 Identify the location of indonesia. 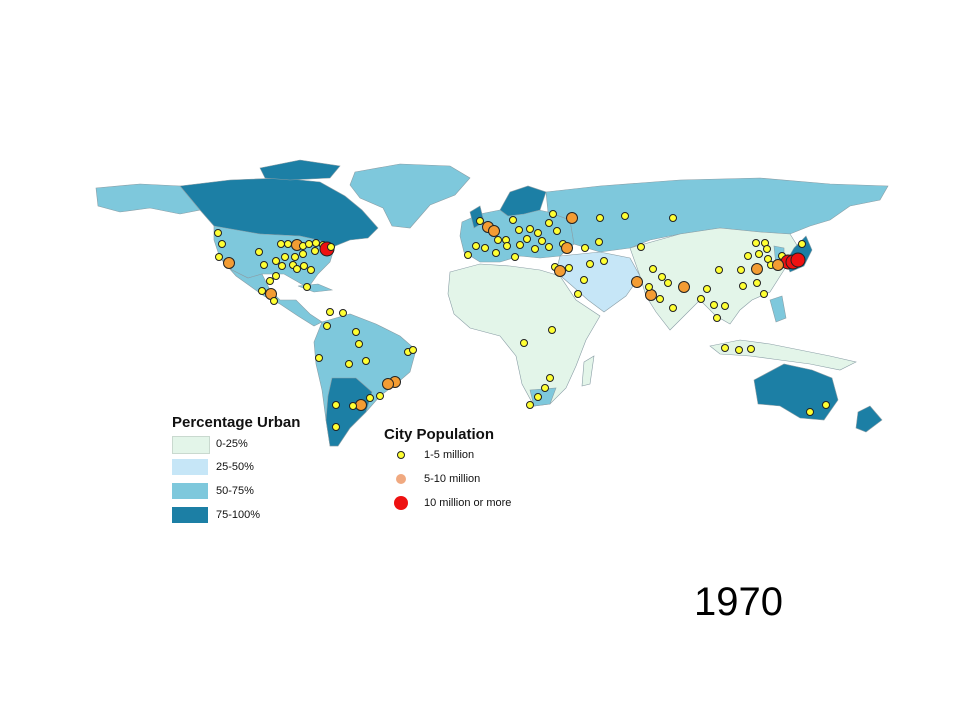
(783, 355).